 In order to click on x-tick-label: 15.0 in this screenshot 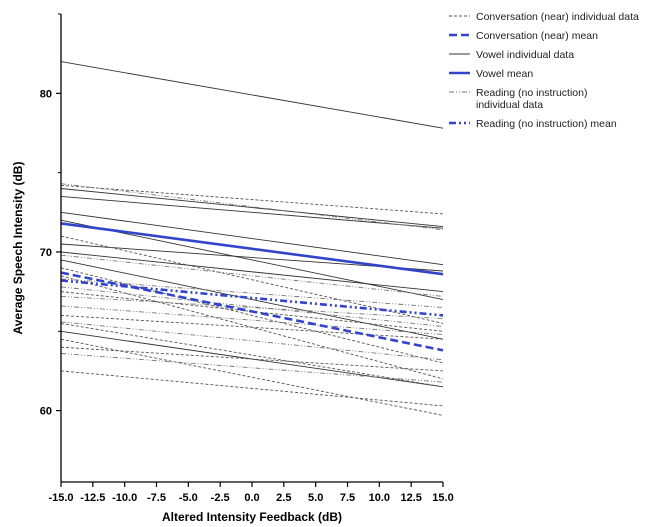, I will do `click(442, 498)`.